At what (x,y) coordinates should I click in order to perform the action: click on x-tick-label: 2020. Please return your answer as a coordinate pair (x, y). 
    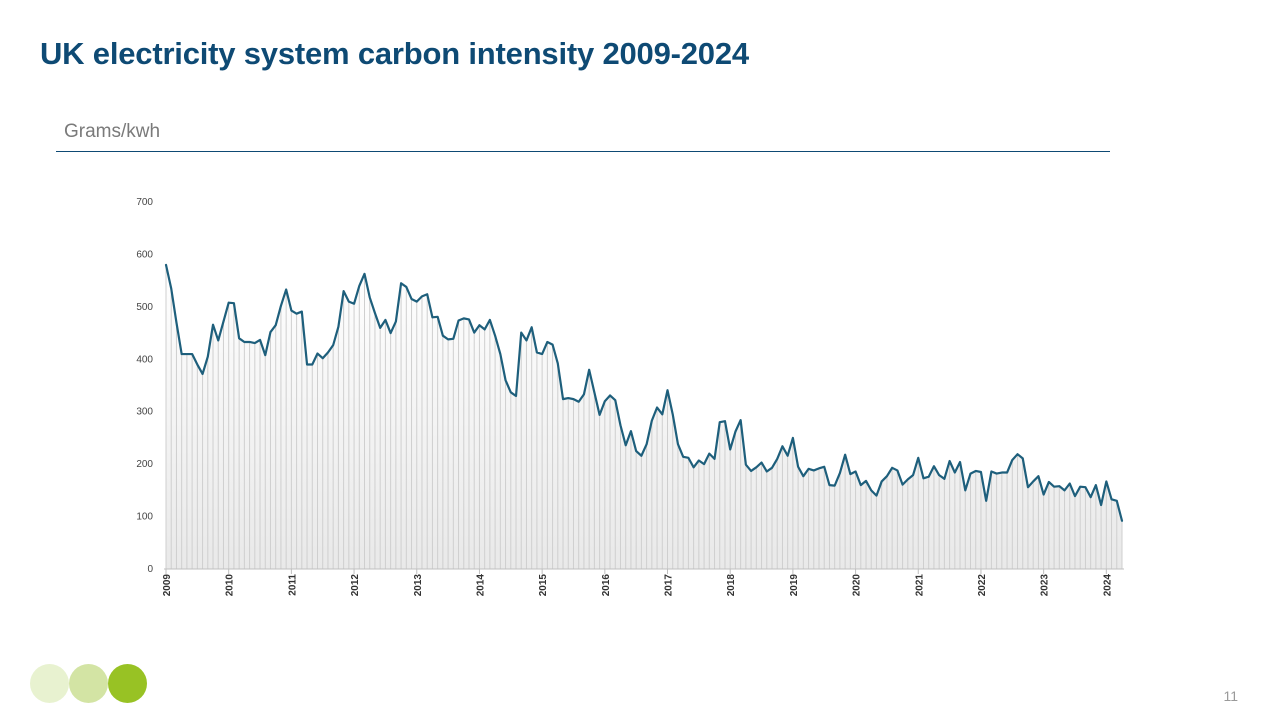
    Looking at the image, I should click on (857, 585).